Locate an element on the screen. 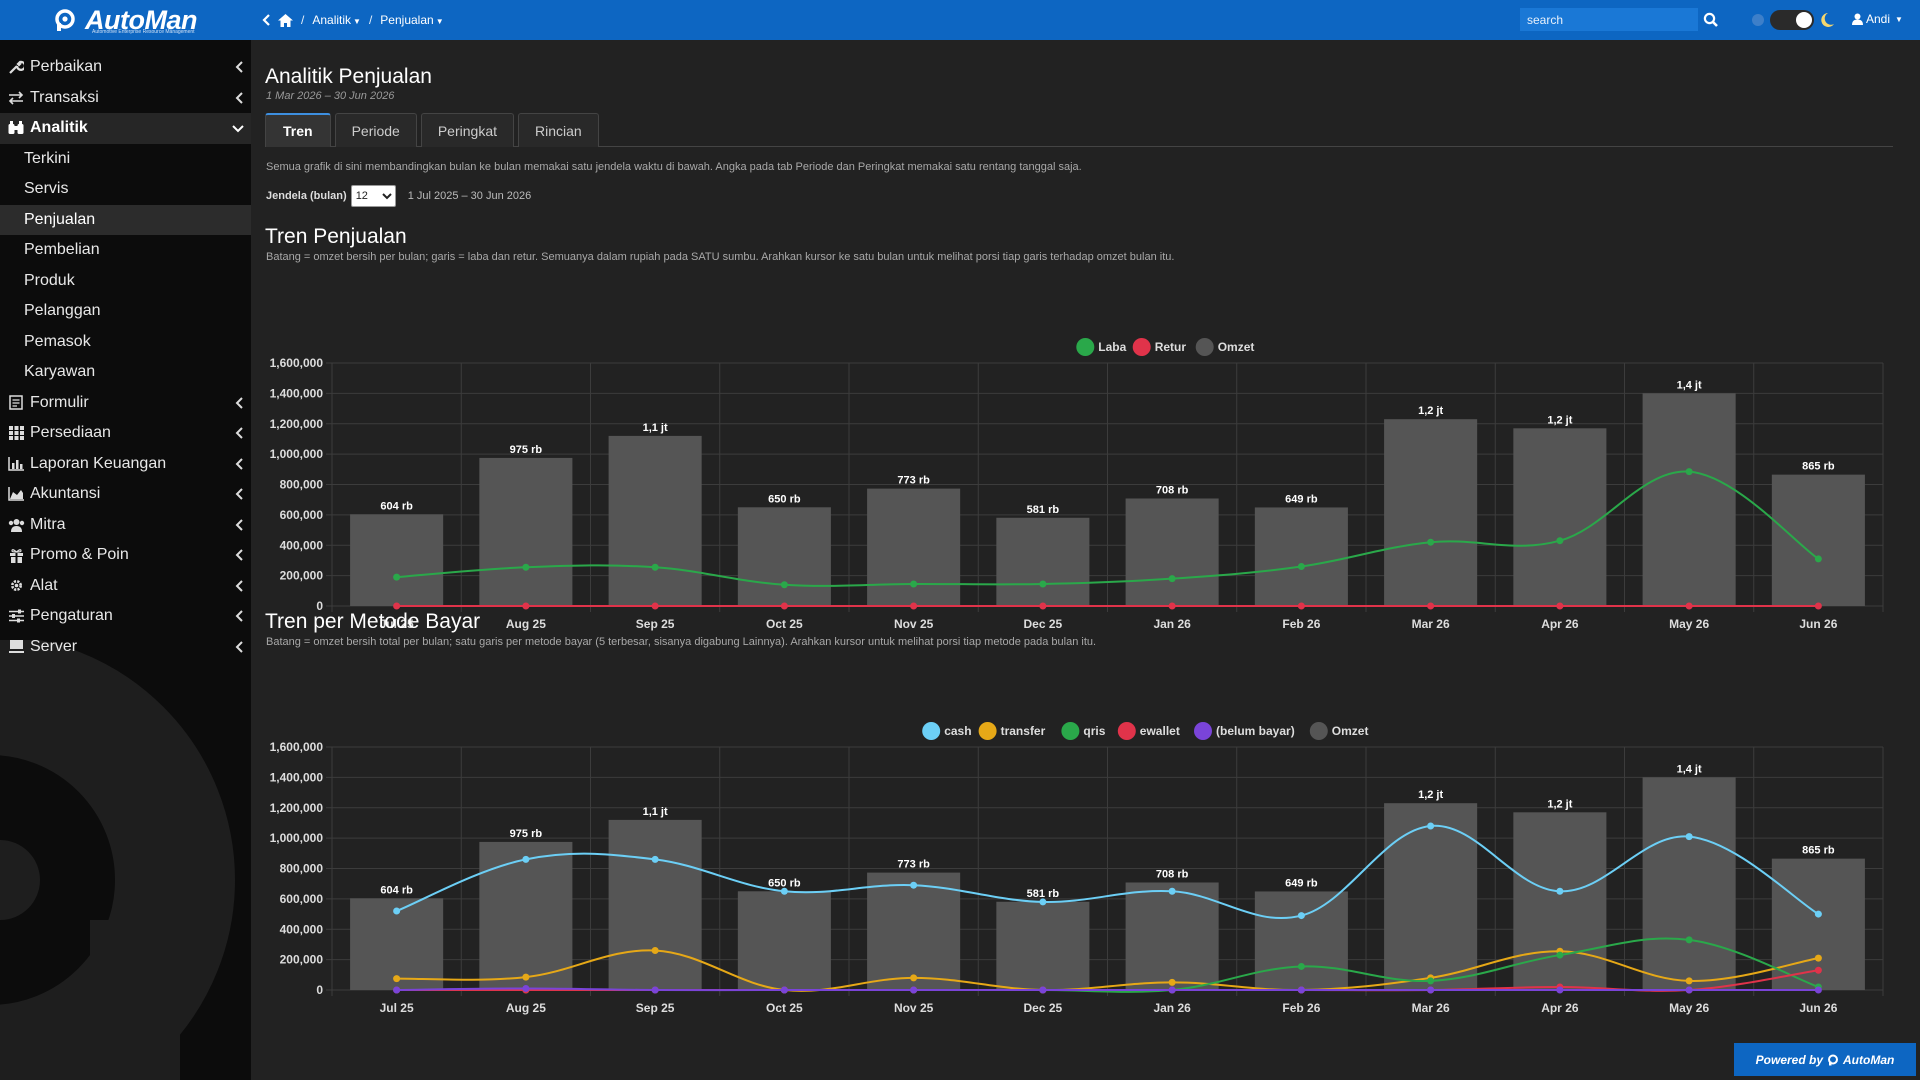 This screenshot has width=1920, height=1080. legend-label-transfer: transfer is located at coordinates (1023, 731).